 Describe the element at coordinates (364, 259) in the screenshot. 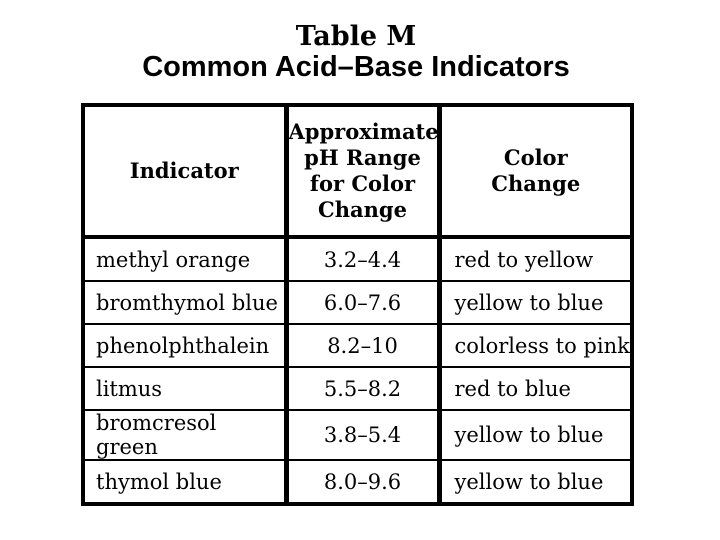

I see `ph-range-value: 3.2–4.4` at that location.